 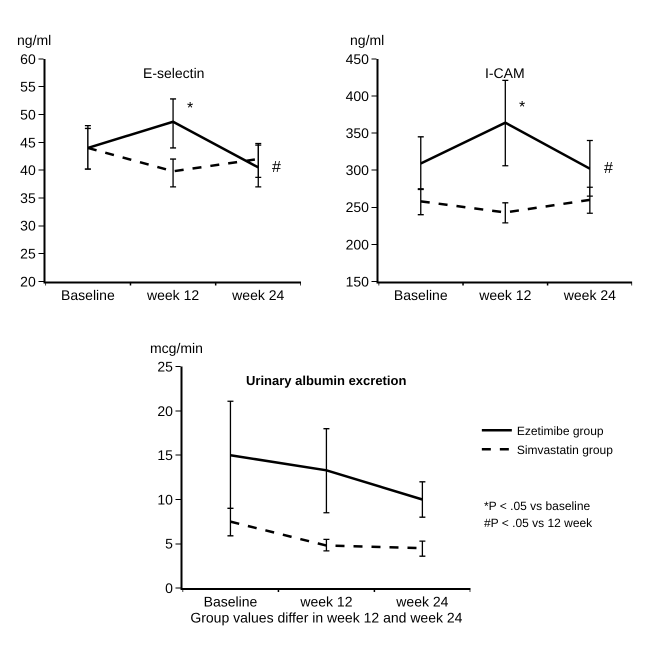 What do you see at coordinates (28, 226) in the screenshot?
I see `y-tick-label: 30` at bounding box center [28, 226].